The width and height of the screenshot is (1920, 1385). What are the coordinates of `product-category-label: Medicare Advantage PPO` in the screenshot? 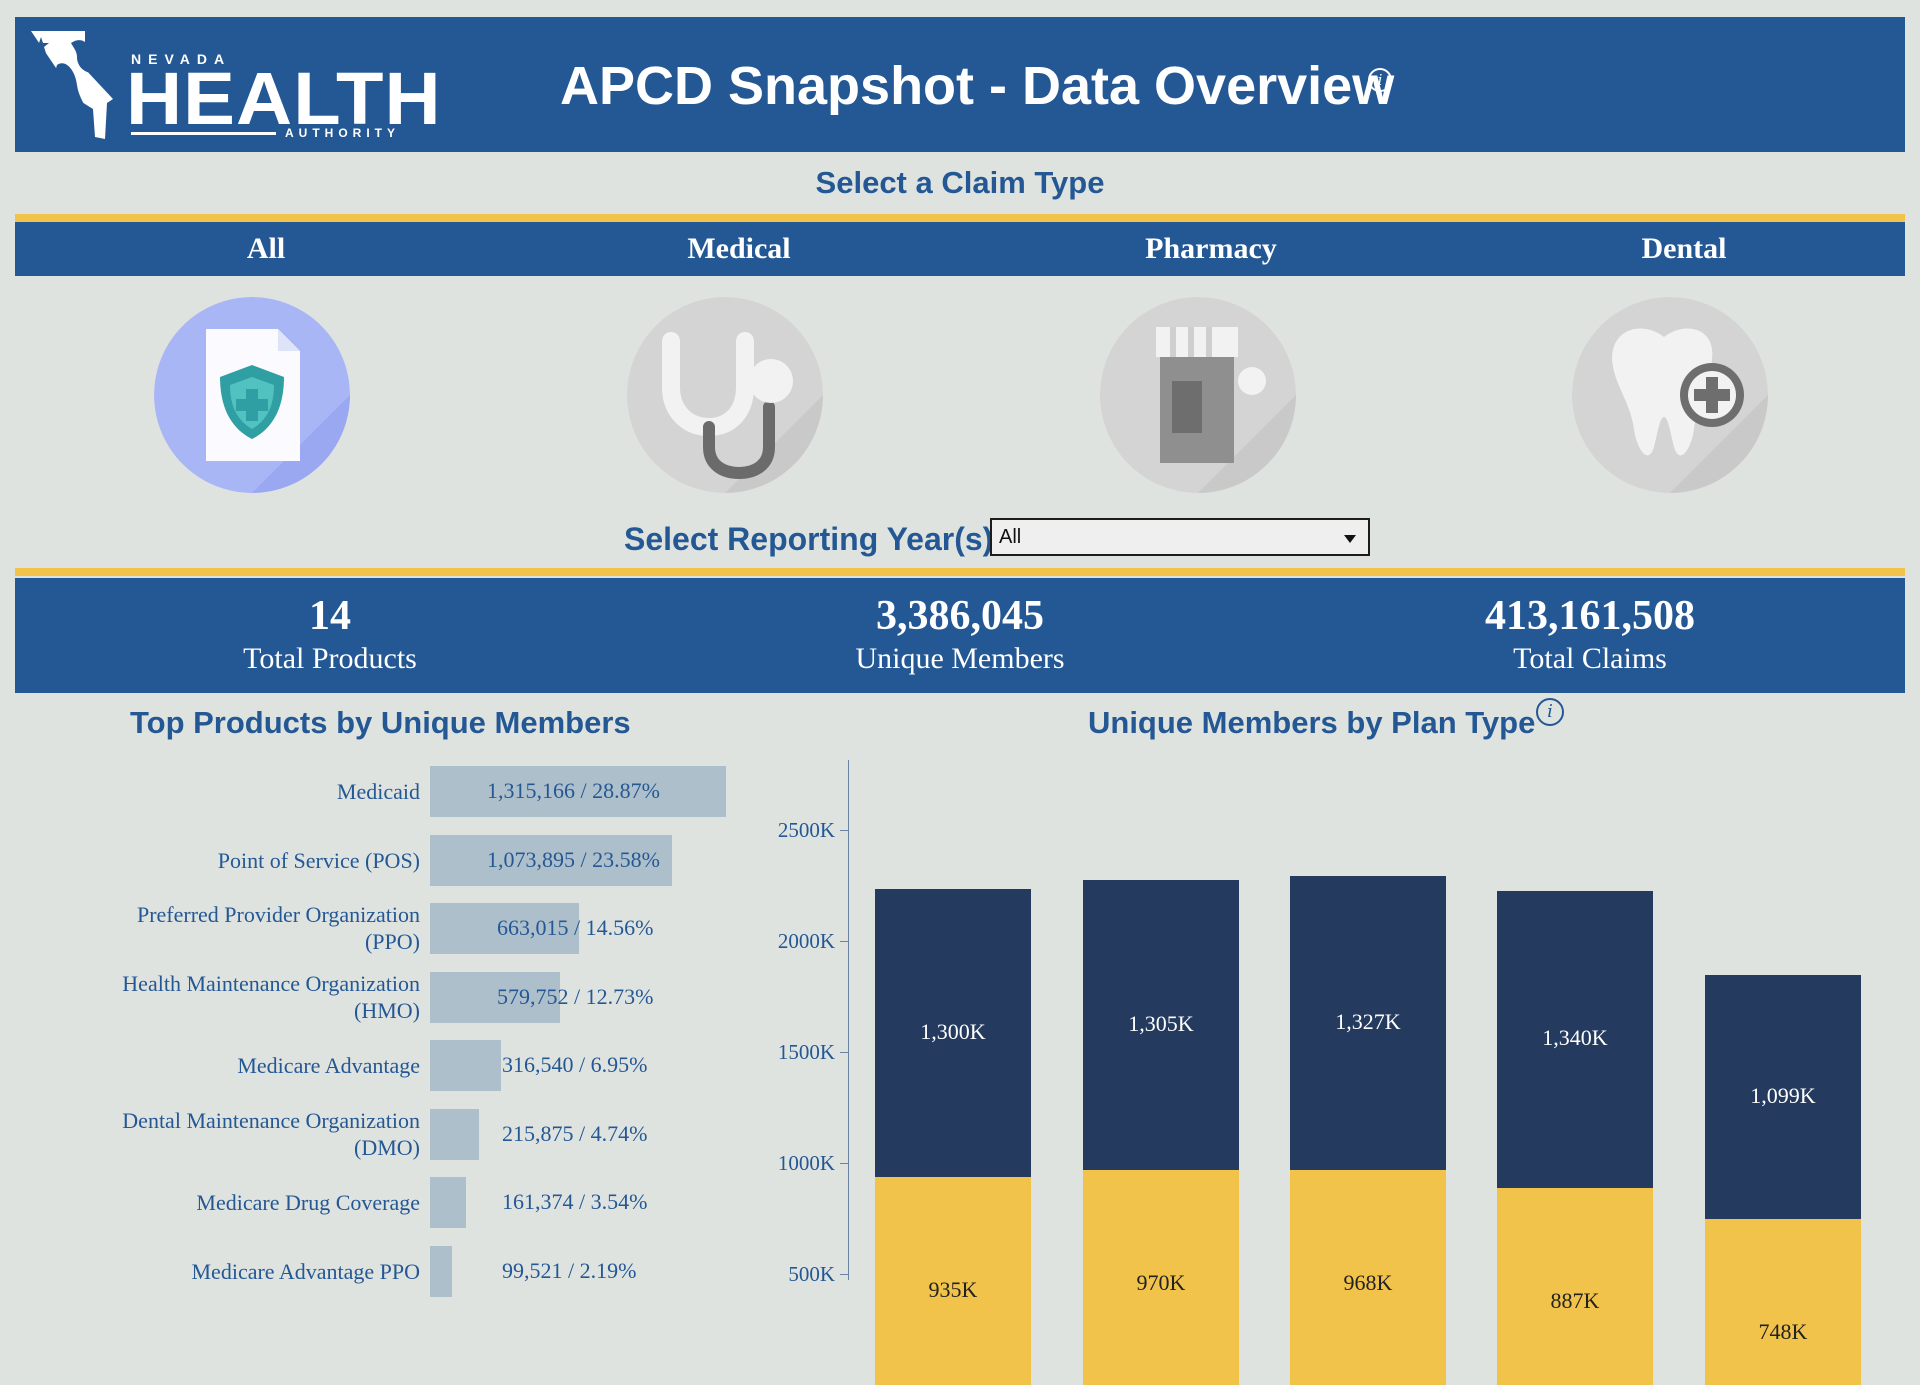 It's located at (306, 1271).